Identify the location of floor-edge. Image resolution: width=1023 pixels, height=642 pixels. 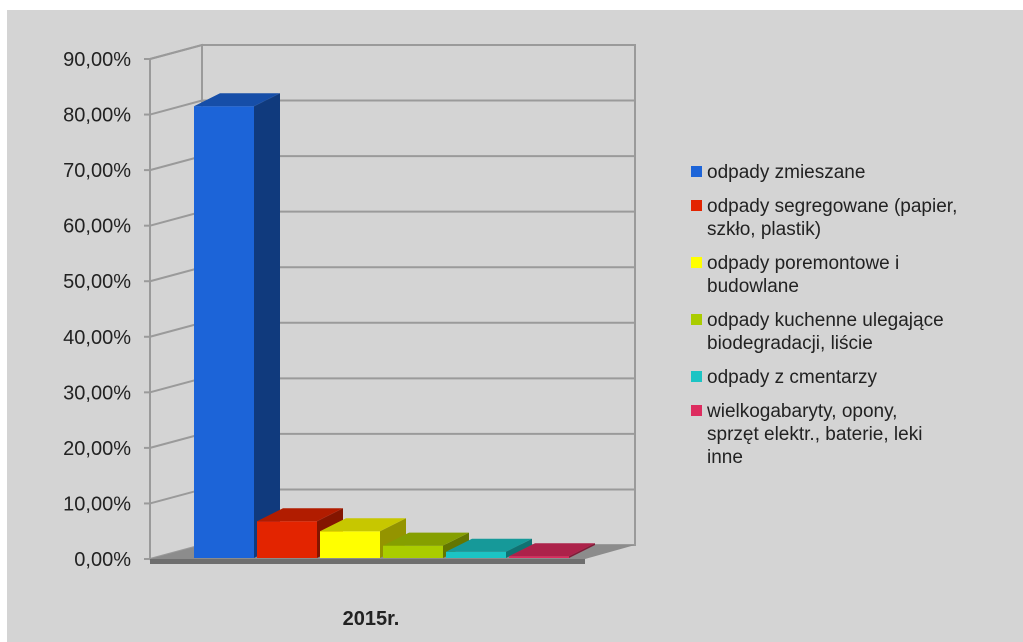
(367, 561).